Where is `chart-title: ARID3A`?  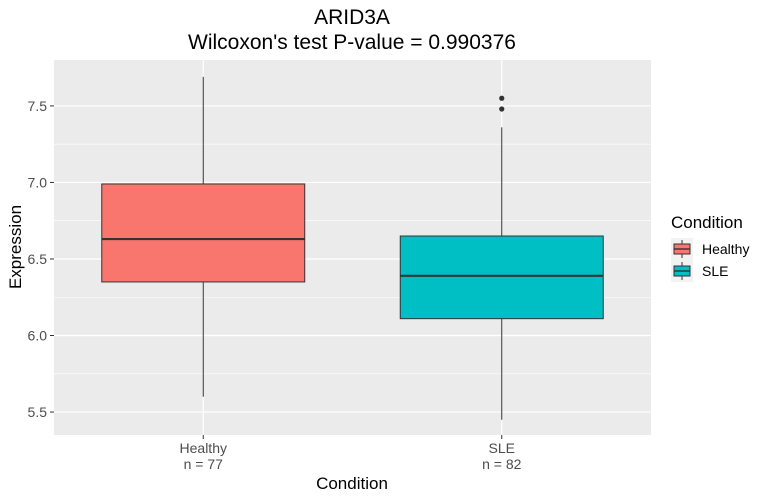 chart-title: ARID3A is located at coordinates (352, 17).